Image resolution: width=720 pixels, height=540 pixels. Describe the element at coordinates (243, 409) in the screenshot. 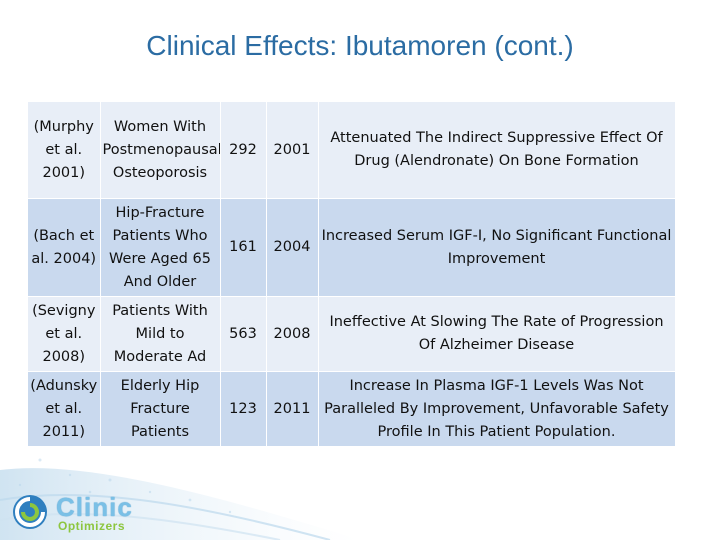

I see `n-cell: 123` at that location.